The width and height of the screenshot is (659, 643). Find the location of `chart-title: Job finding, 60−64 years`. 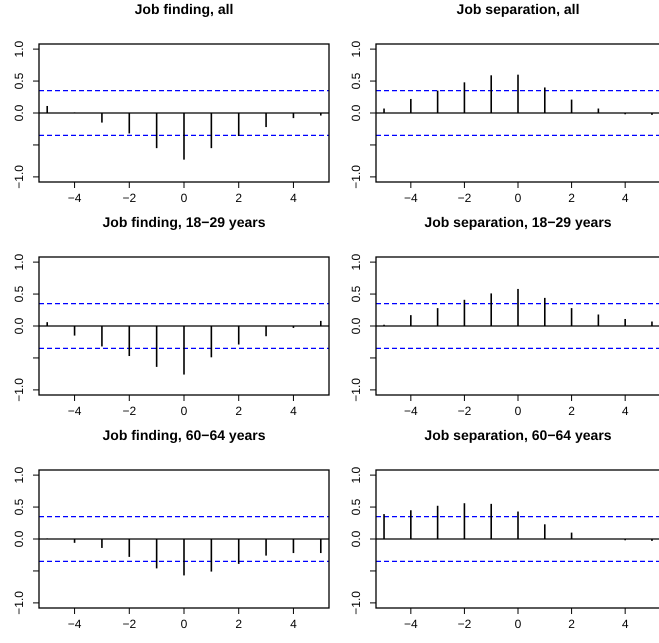

chart-title: Job finding, 60−64 years is located at coordinates (184, 435).